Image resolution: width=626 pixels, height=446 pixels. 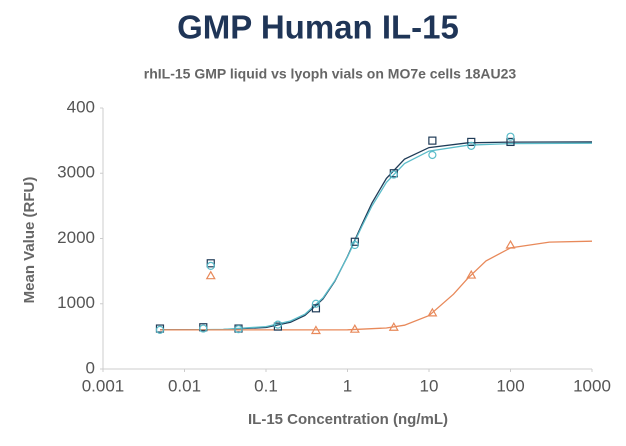 I want to click on y-tick-label: 1000, so click(x=76, y=302).